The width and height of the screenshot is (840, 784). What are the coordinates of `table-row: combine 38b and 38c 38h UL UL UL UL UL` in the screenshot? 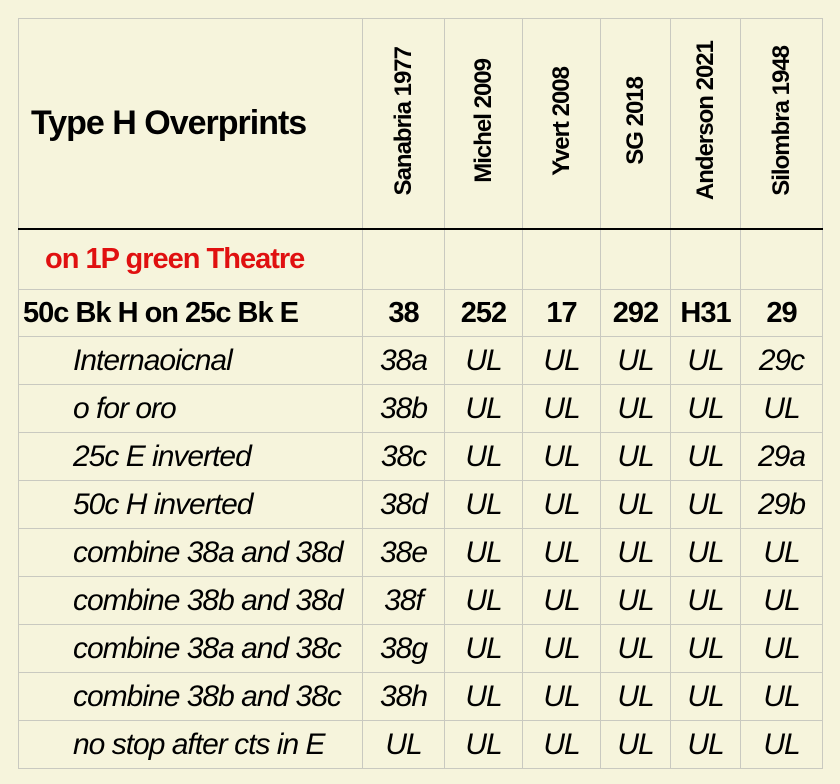 It's located at (420, 696).